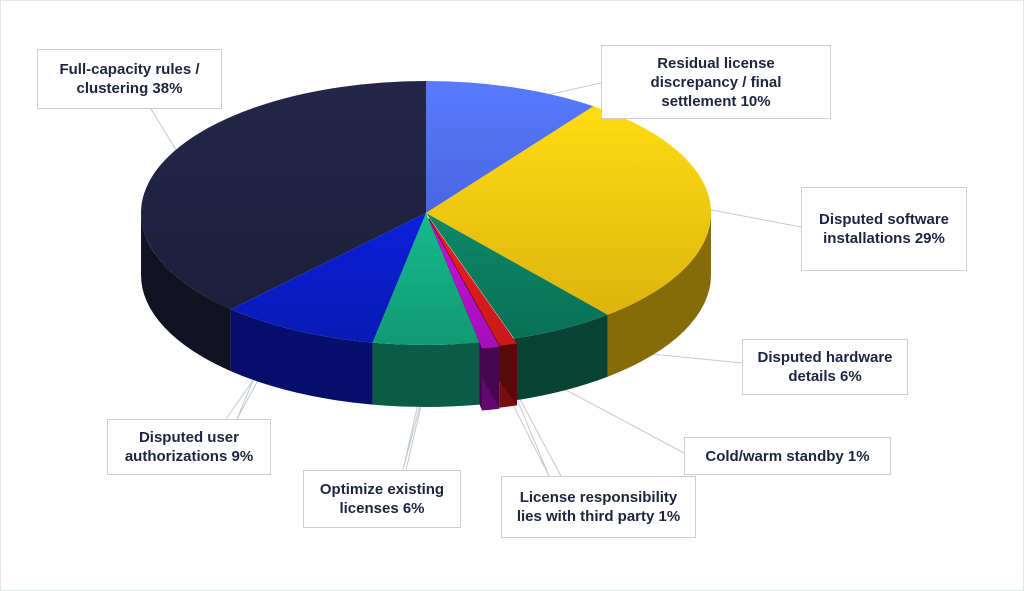  I want to click on label-disputed-hardware: Disputed hardware details 6%, so click(825, 367).